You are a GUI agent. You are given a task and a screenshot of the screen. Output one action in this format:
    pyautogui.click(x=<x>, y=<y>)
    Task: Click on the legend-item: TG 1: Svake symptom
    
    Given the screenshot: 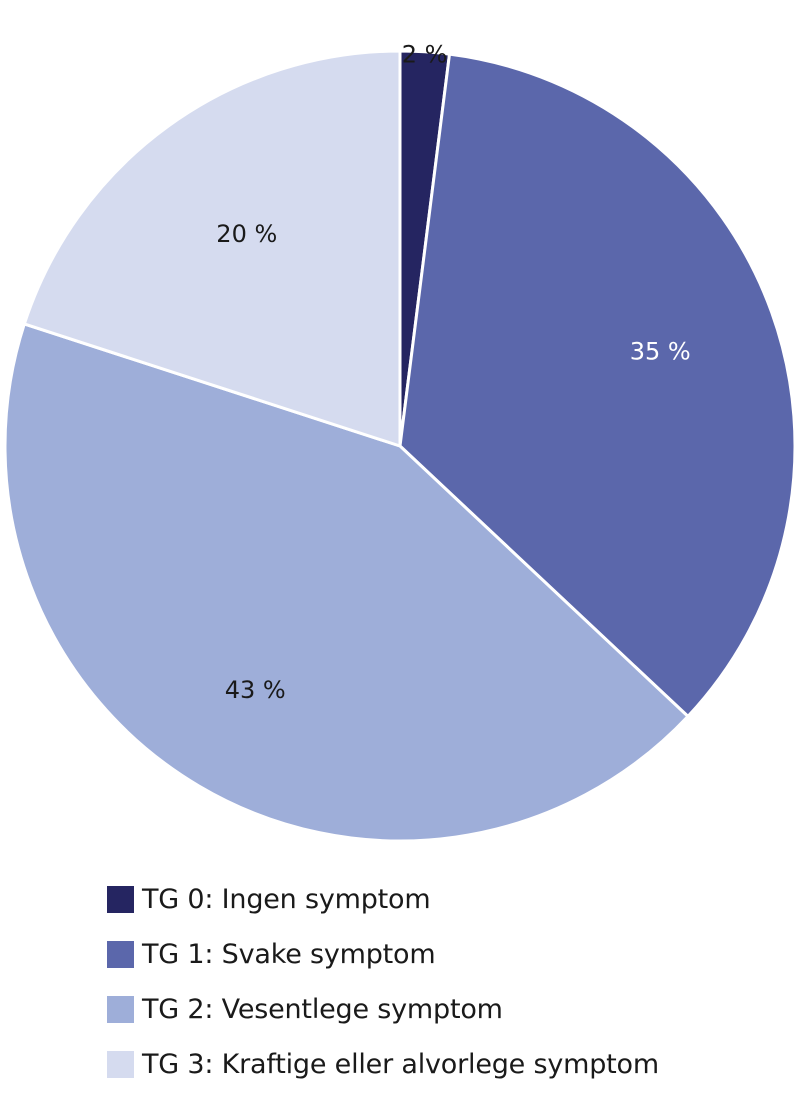 What is the action you would take?
    pyautogui.click(x=383, y=954)
    